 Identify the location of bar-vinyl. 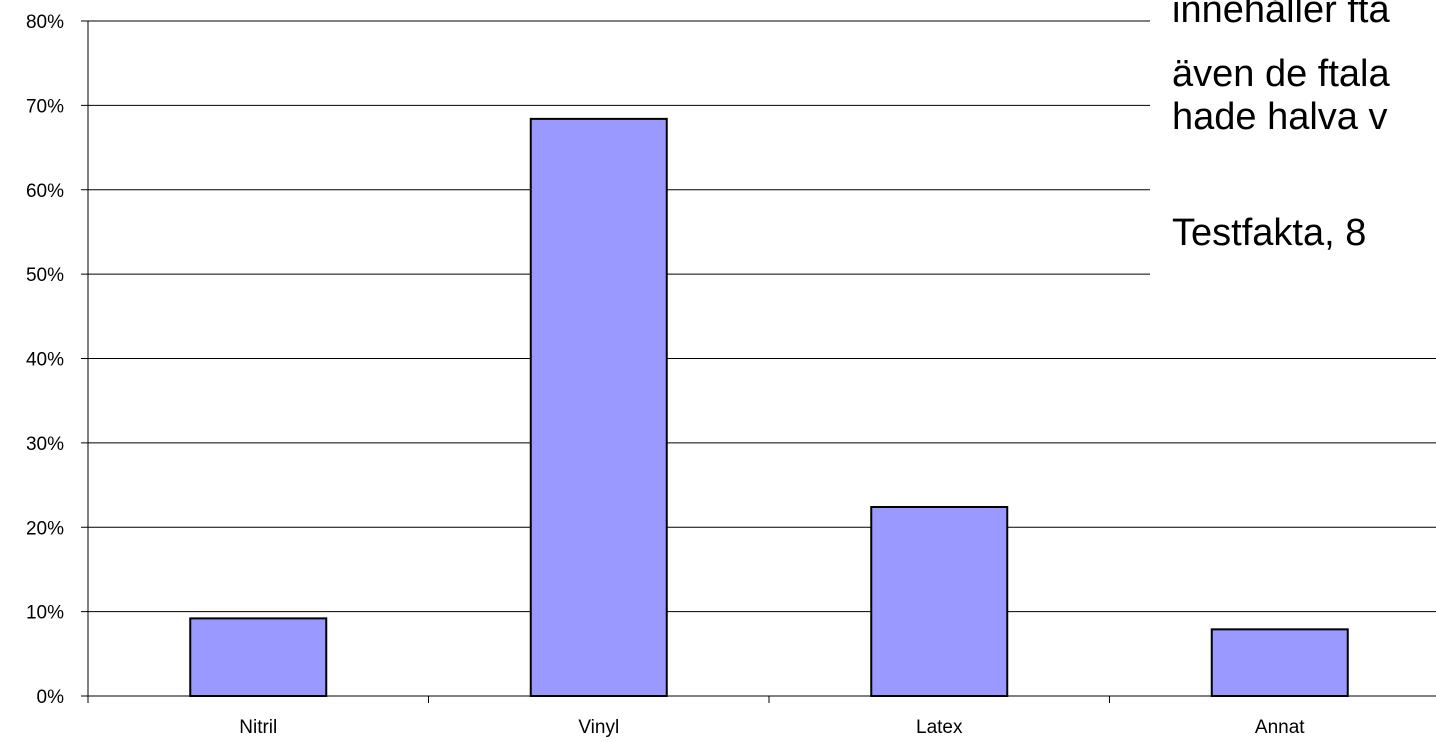
(598, 407).